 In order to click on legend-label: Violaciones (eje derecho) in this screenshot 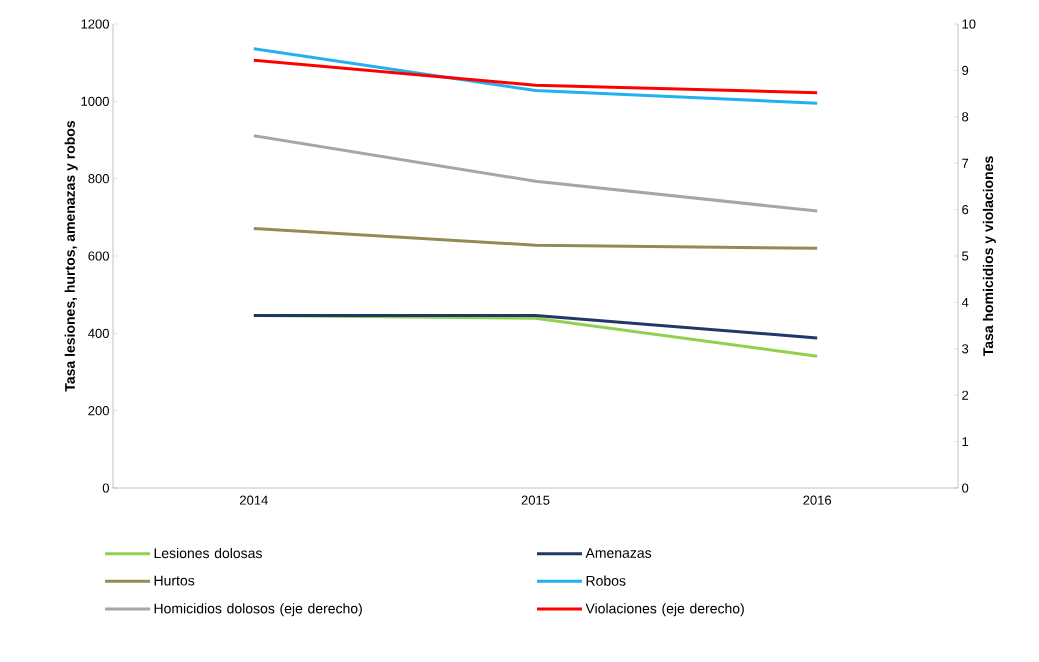, I will do `click(664, 610)`.